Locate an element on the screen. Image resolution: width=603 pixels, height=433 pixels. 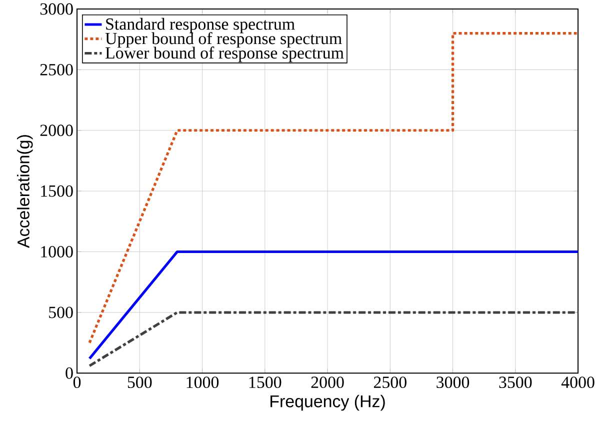
y-tick-label: 1500 is located at coordinates (57, 191).